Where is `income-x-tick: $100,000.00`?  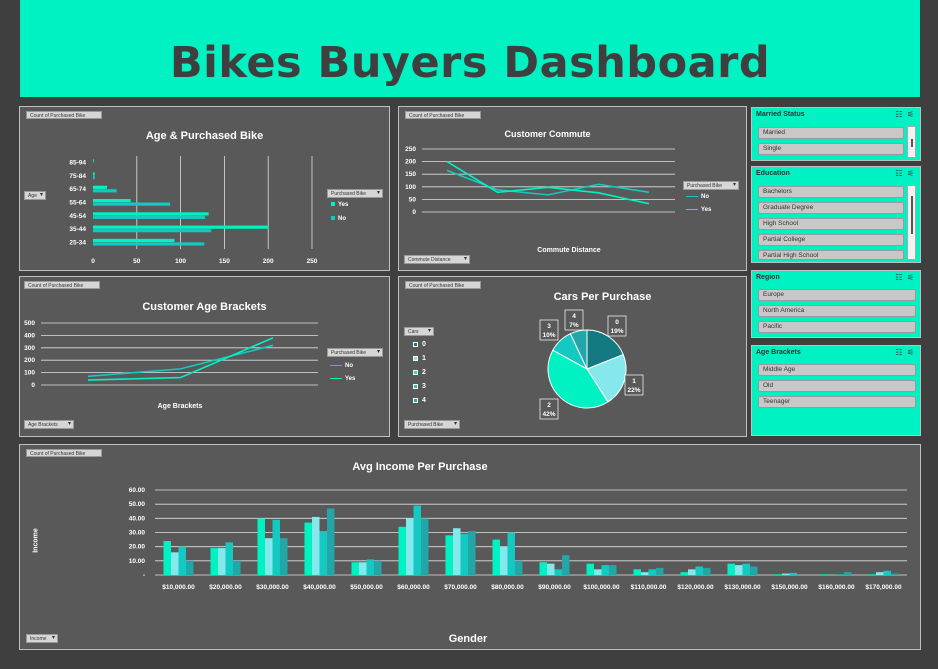 income-x-tick: $100,000.00 is located at coordinates (601, 587).